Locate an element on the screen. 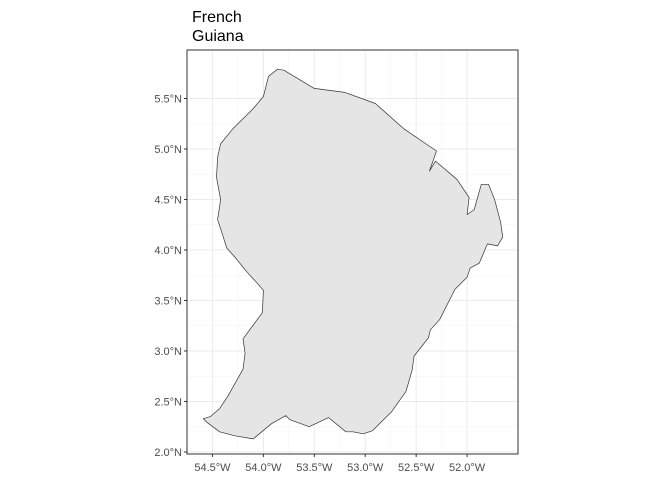  y-tick-label: 3.0°N is located at coordinates (168, 352).